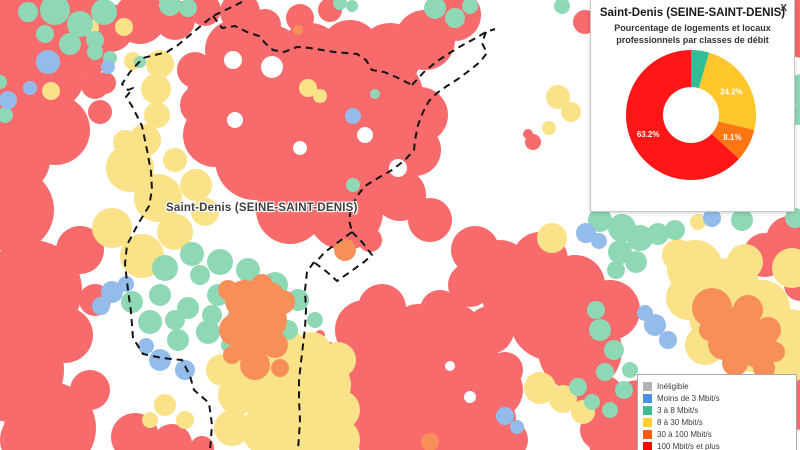 Image resolution: width=800 pixels, height=450 pixels. I want to click on donut-slice-label: 24.2%, so click(731, 91).